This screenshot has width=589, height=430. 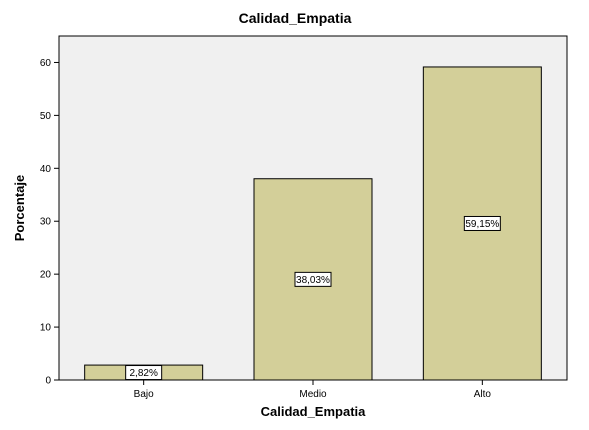 I want to click on data-label: 59,15%, so click(x=482, y=224).